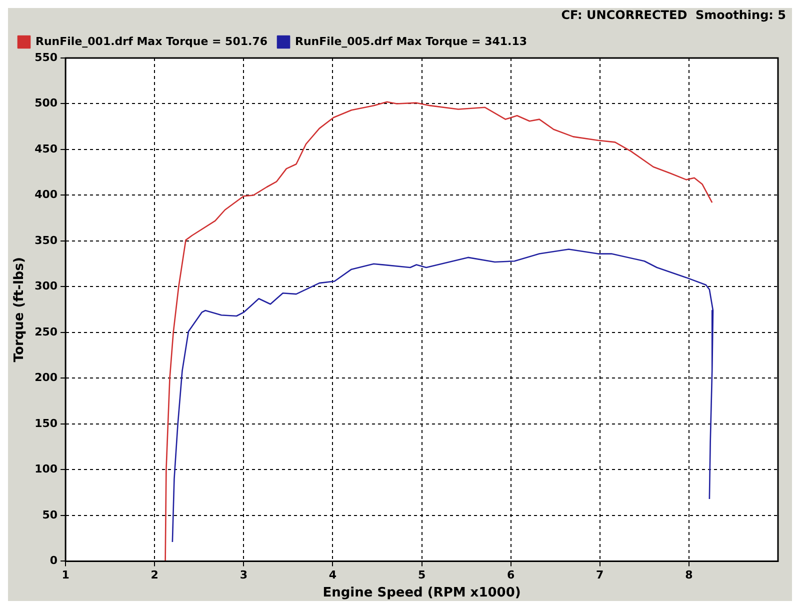  Describe the element at coordinates (600, 575) in the screenshot. I see `x-tick-label: 7` at that location.